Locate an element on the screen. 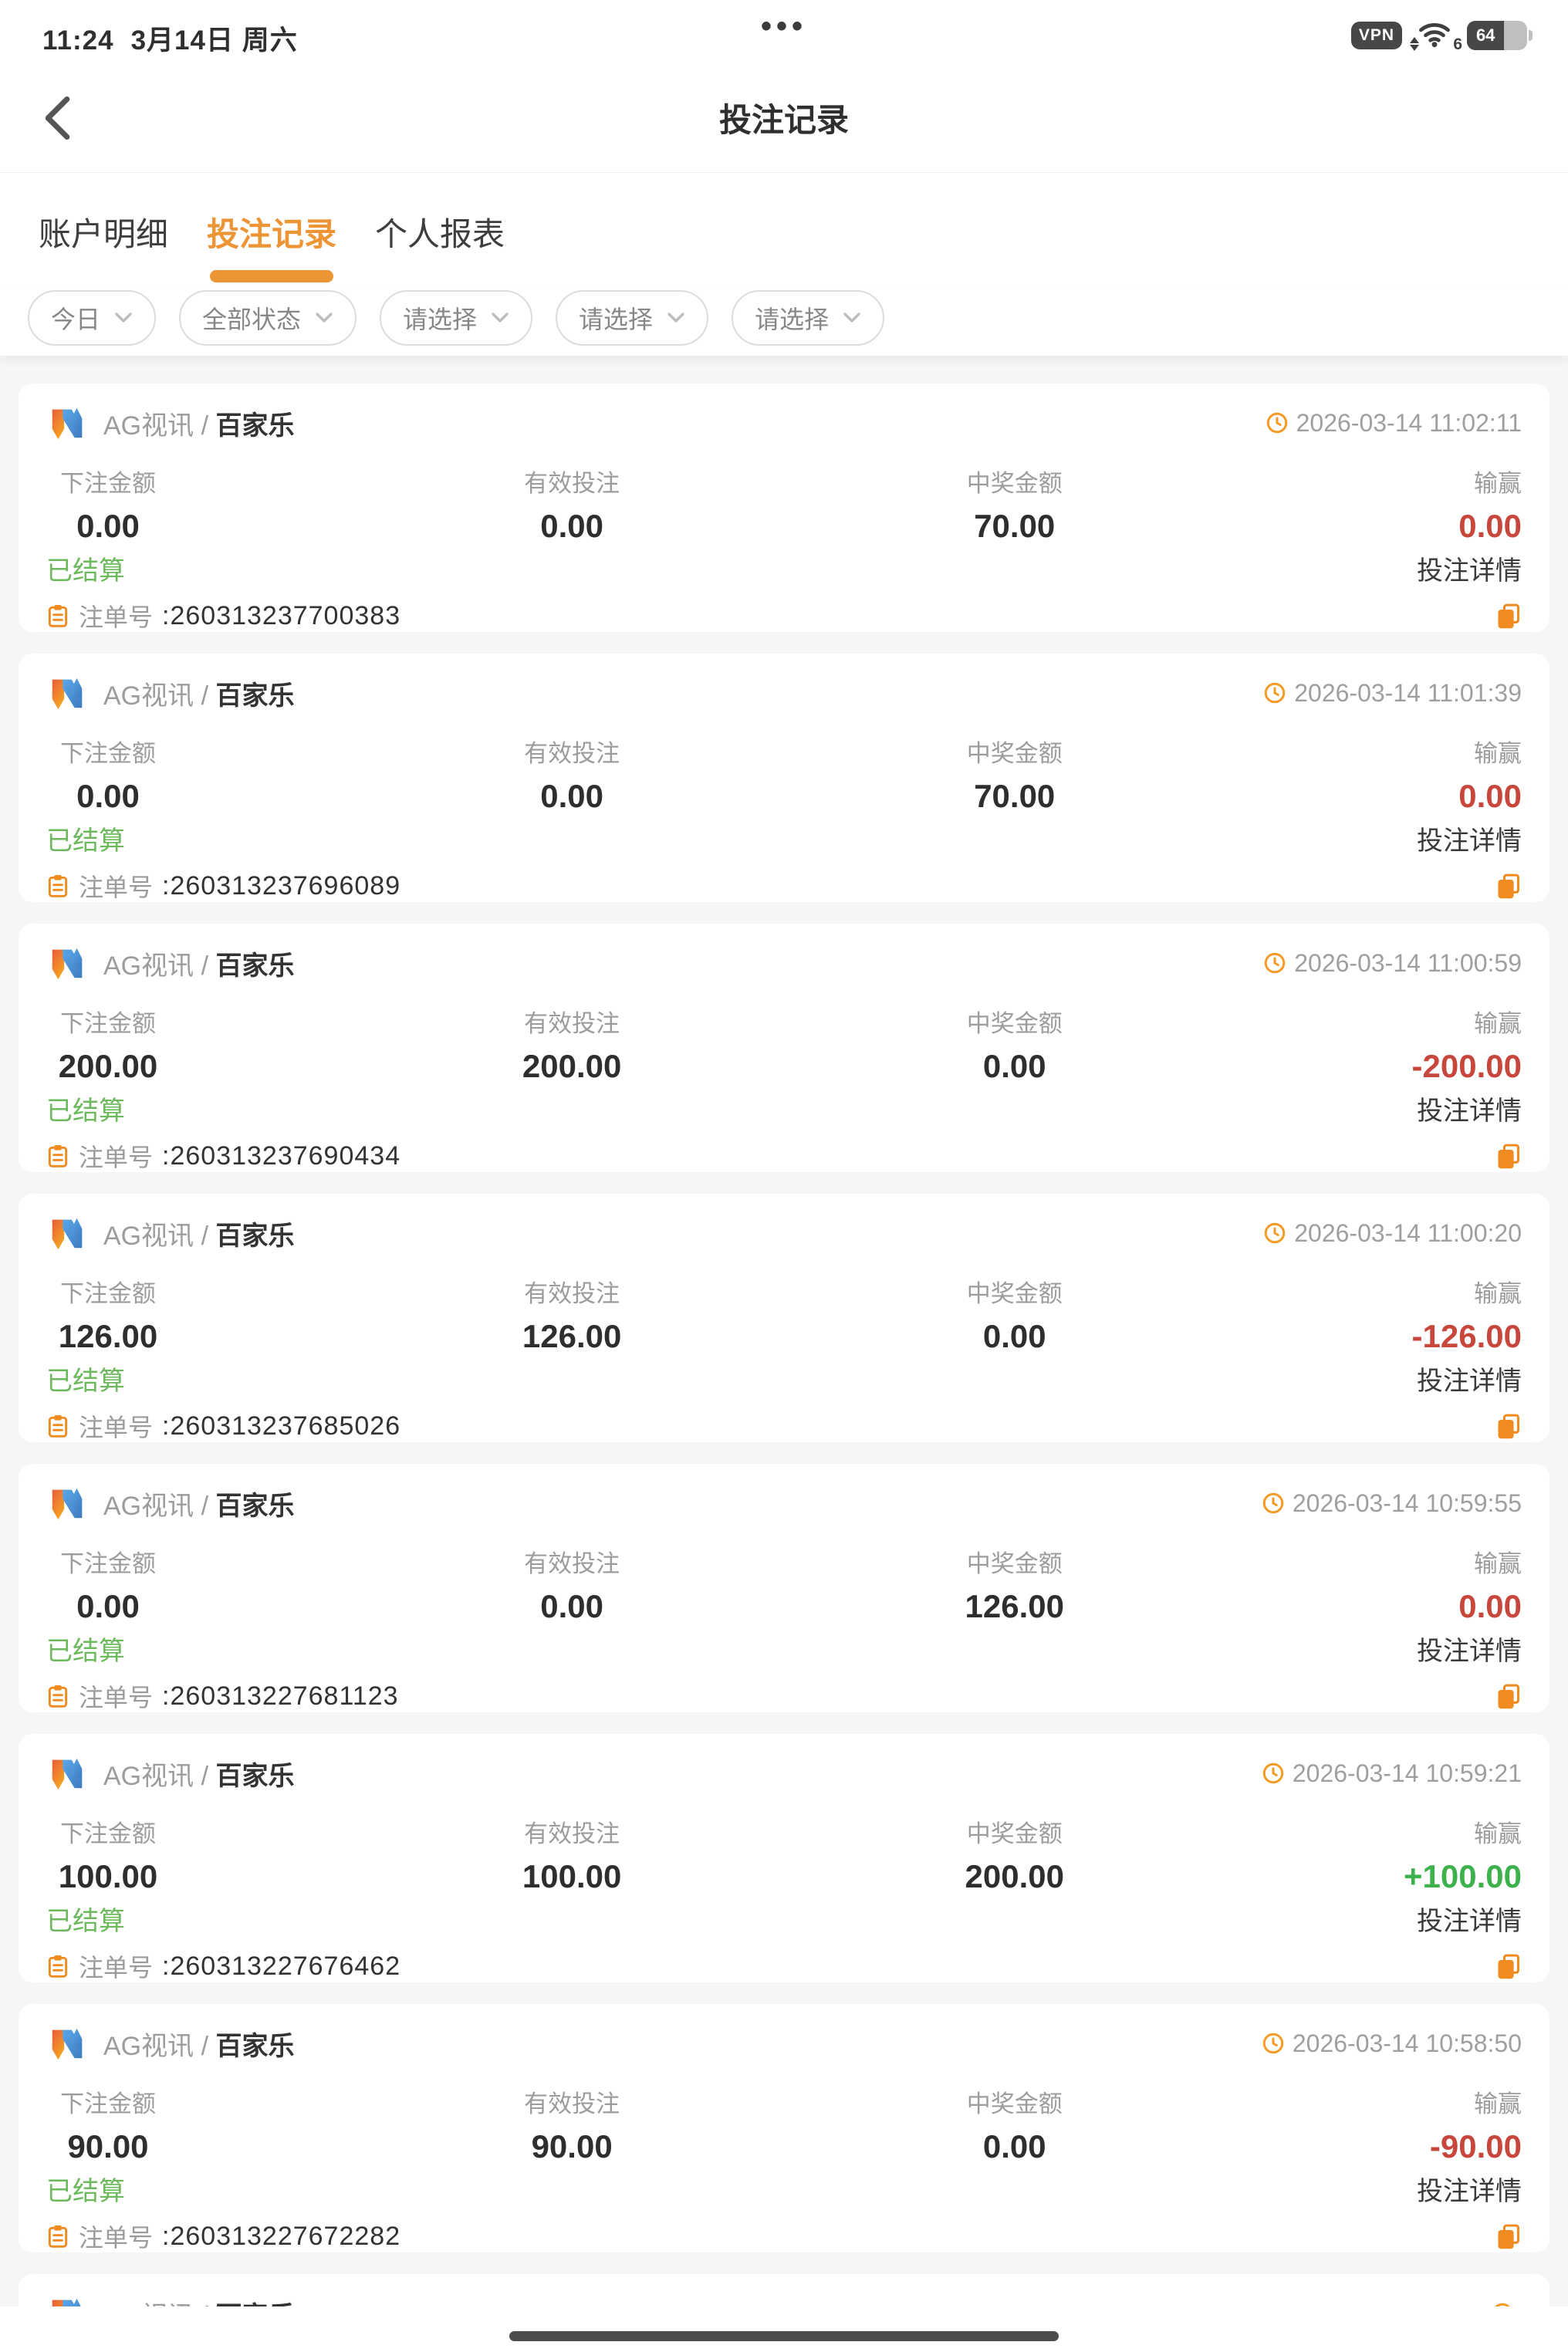 The width and height of the screenshot is (1568, 2352). prize-amount-value: 200.00 is located at coordinates (1014, 1876).